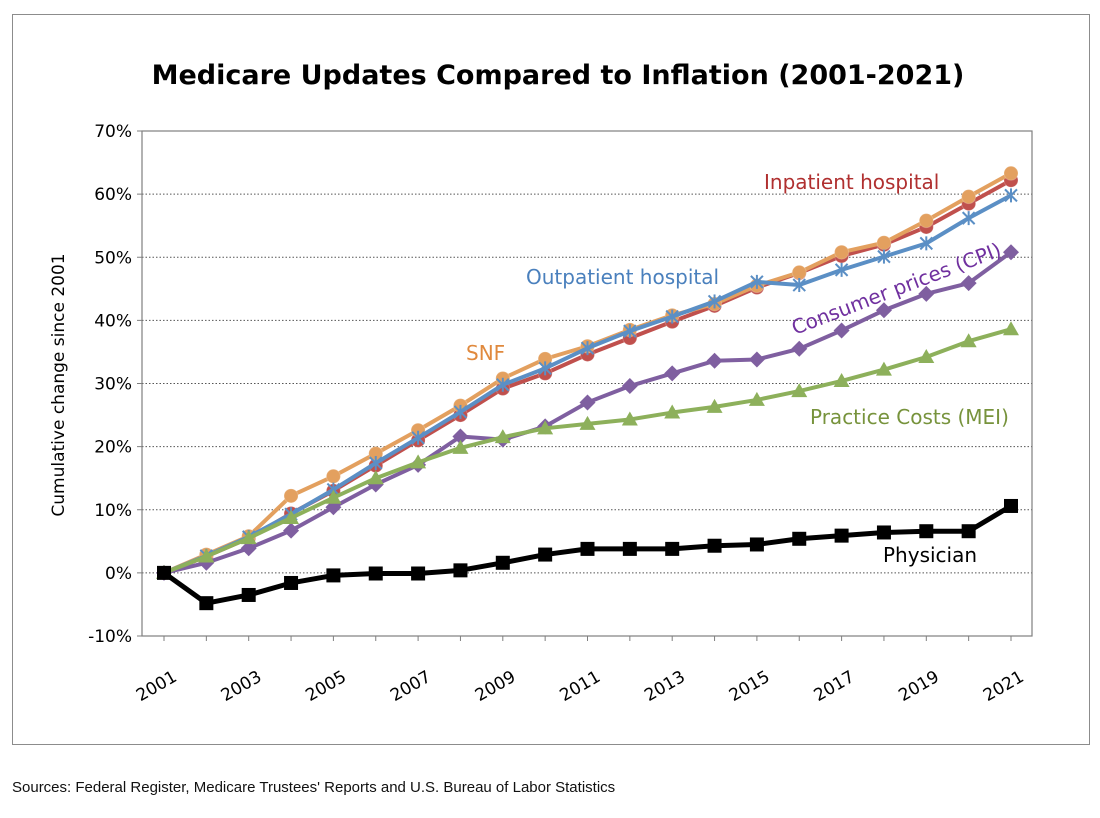 Image resolution: width=1100 pixels, height=818 pixels. Describe the element at coordinates (495, 686) in the screenshot. I see `x-tick-label: 2009` at that location.